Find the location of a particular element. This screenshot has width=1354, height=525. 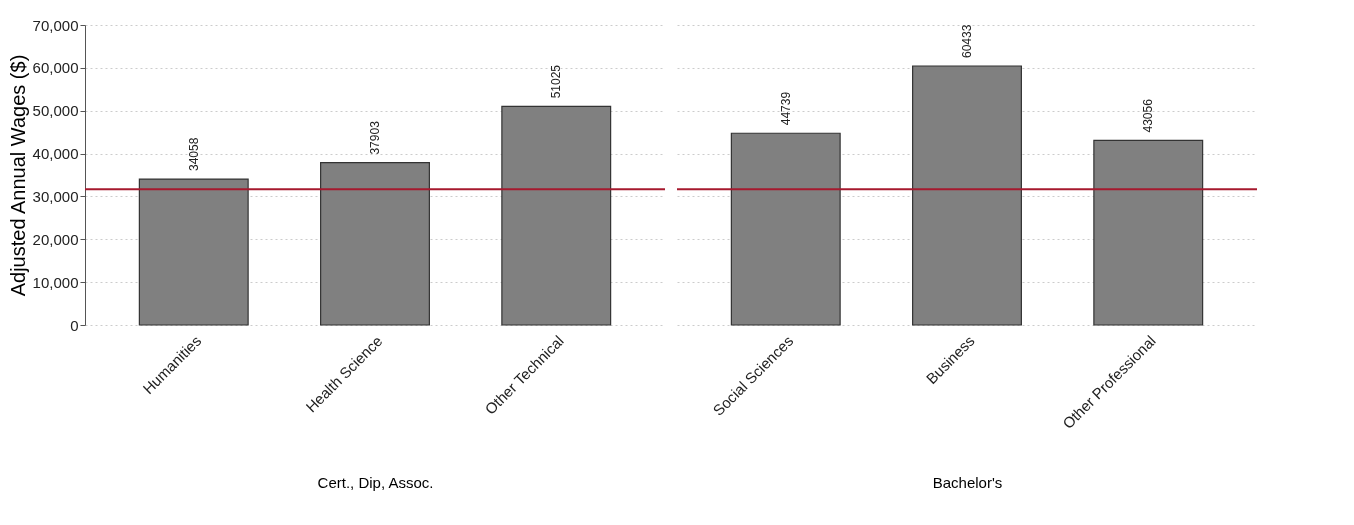

data-label: 51025 is located at coordinates (556, 81).